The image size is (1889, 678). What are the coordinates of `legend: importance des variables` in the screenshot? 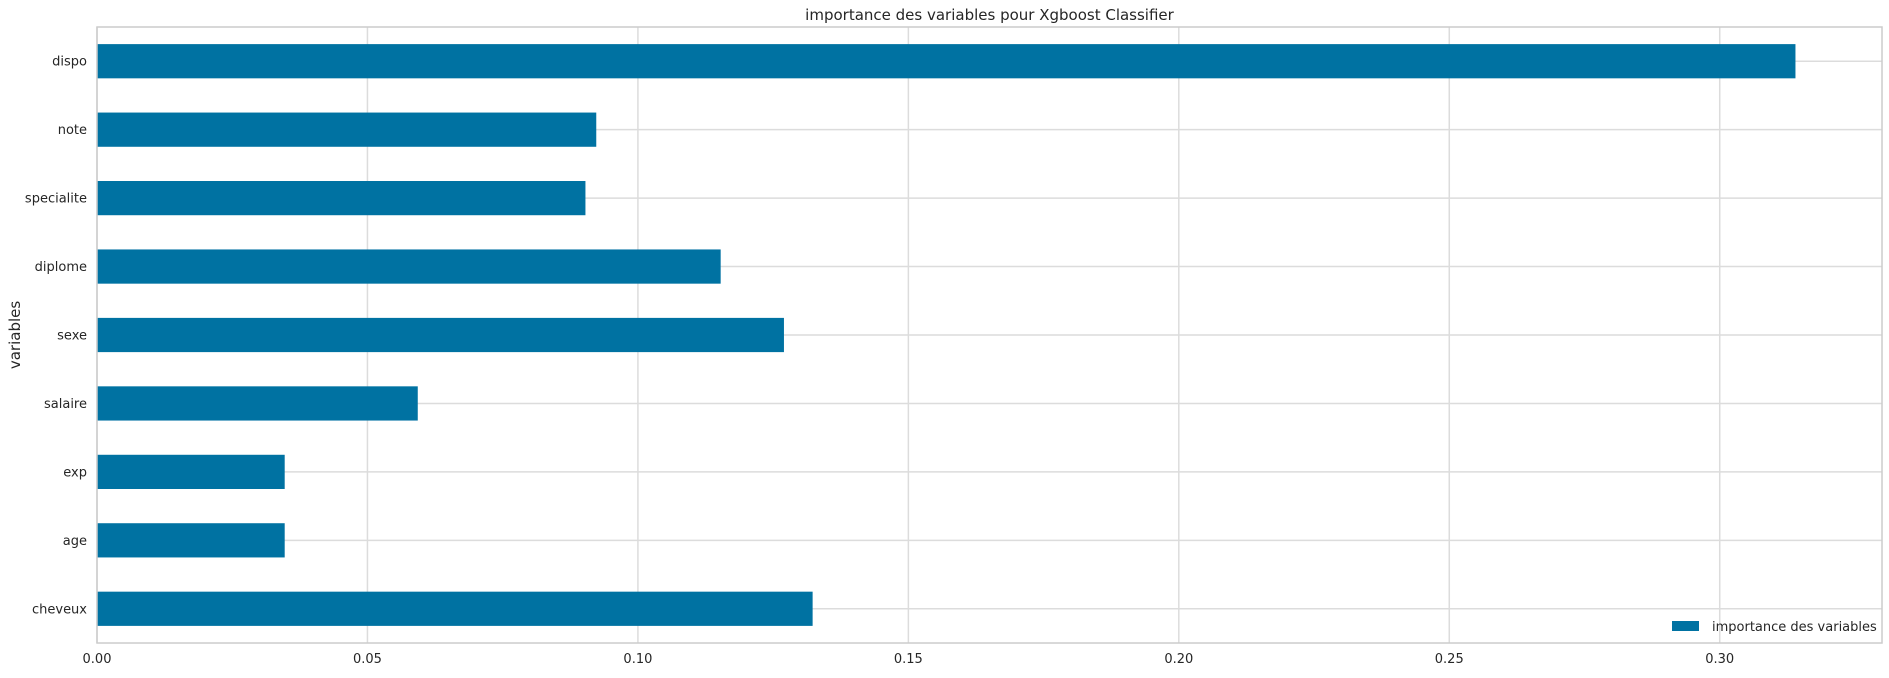 It's located at (1774, 627).